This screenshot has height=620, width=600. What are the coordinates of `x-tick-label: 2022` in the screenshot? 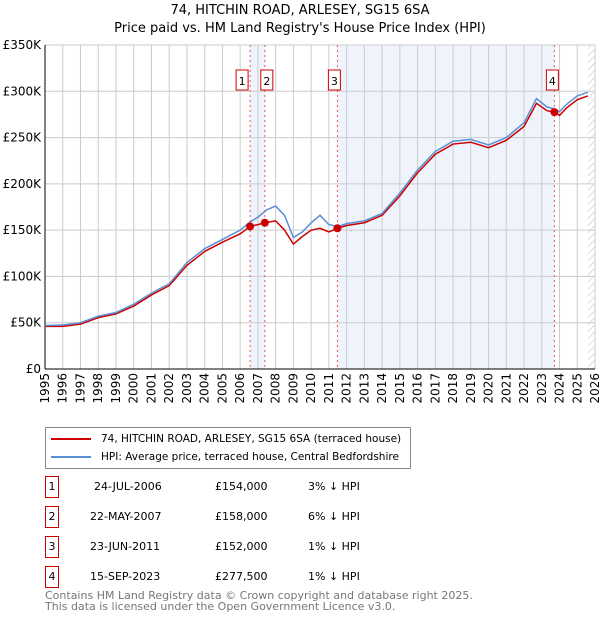 It's located at (524, 388).